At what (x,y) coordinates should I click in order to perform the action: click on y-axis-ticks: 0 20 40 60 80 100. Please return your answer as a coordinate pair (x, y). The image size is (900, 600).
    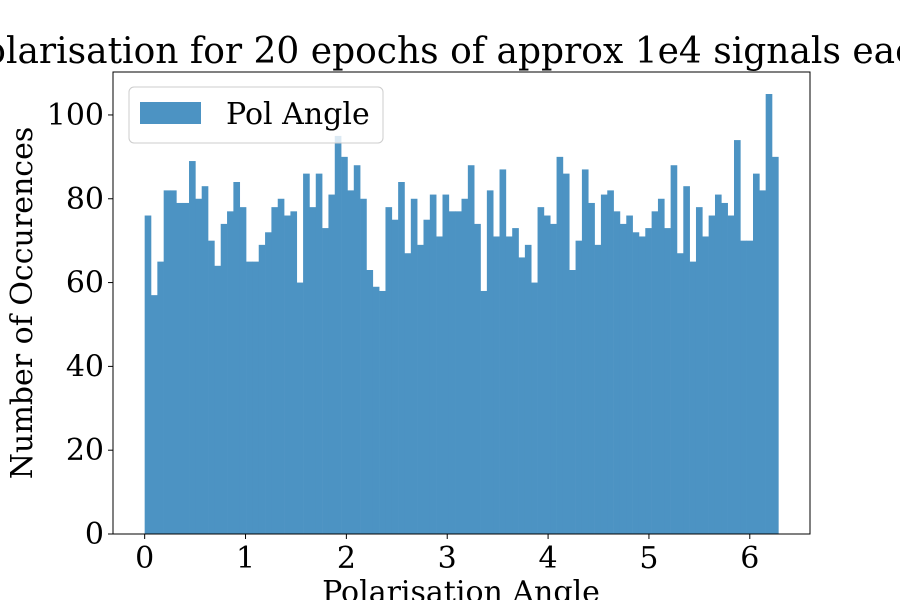
    Looking at the image, I should click on (80, 325).